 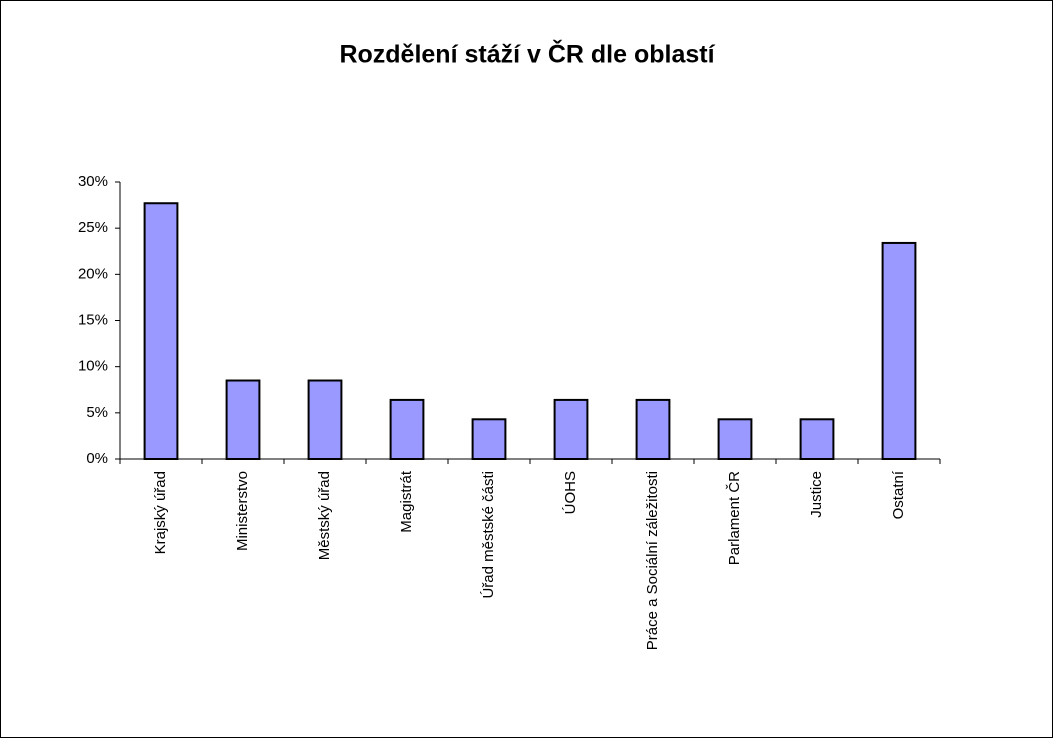 I want to click on x-tick-label: Úřad městské části, so click(x=488, y=535).